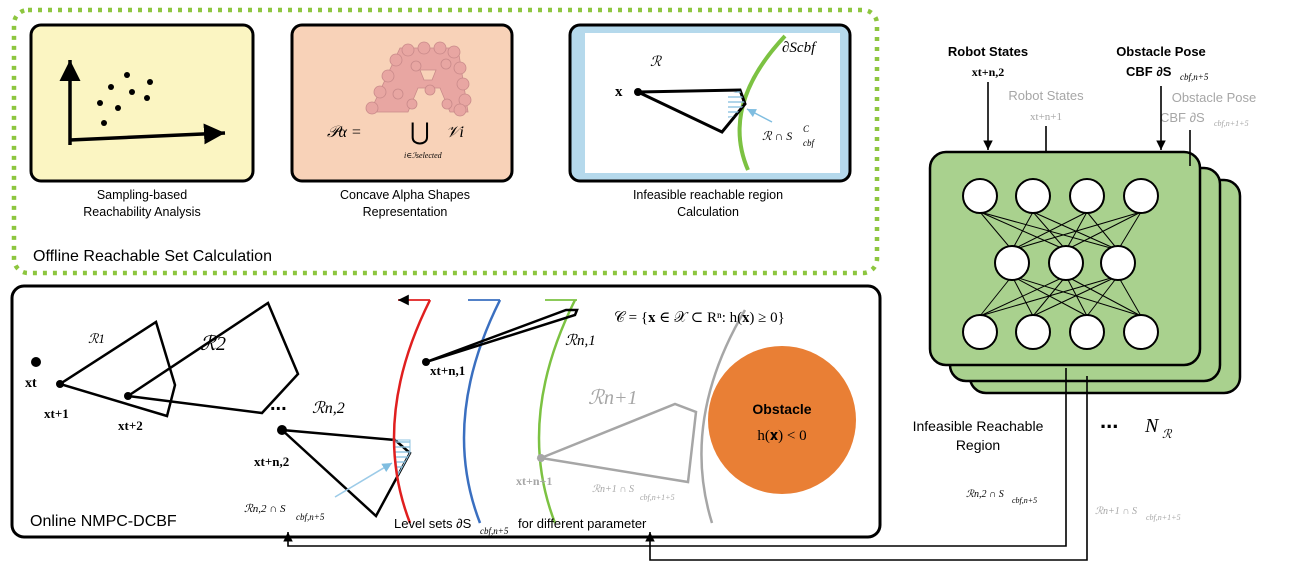 The height and width of the screenshot is (569, 1308). What do you see at coordinates (723, 416) in the screenshot?
I see `levelset-gray-arc` at bounding box center [723, 416].